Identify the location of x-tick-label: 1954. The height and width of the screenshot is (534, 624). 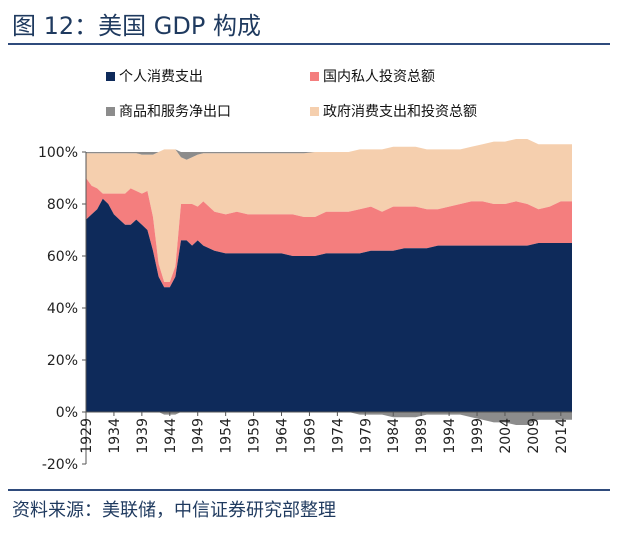
(227, 436).